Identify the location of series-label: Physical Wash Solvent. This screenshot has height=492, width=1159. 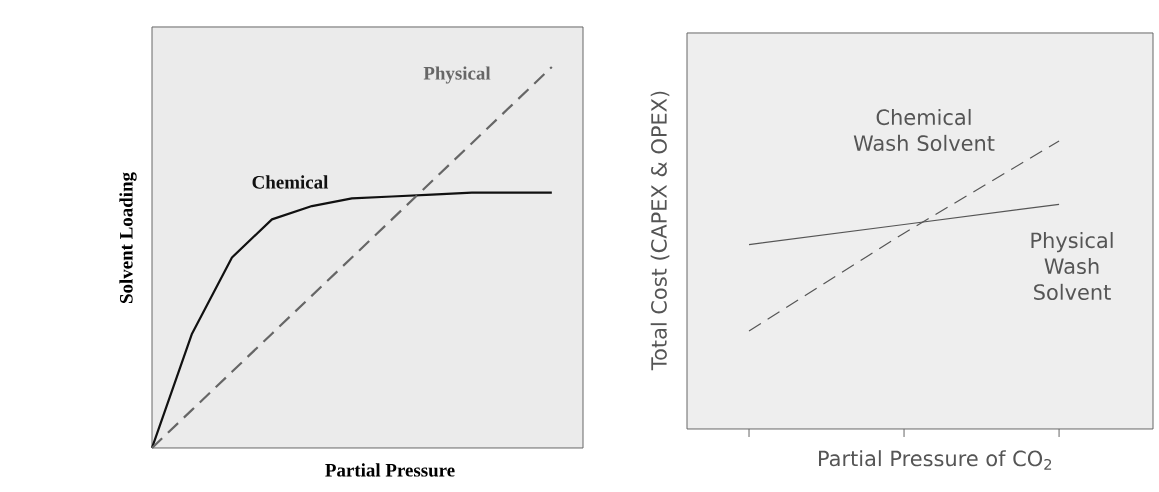
(1072, 265).